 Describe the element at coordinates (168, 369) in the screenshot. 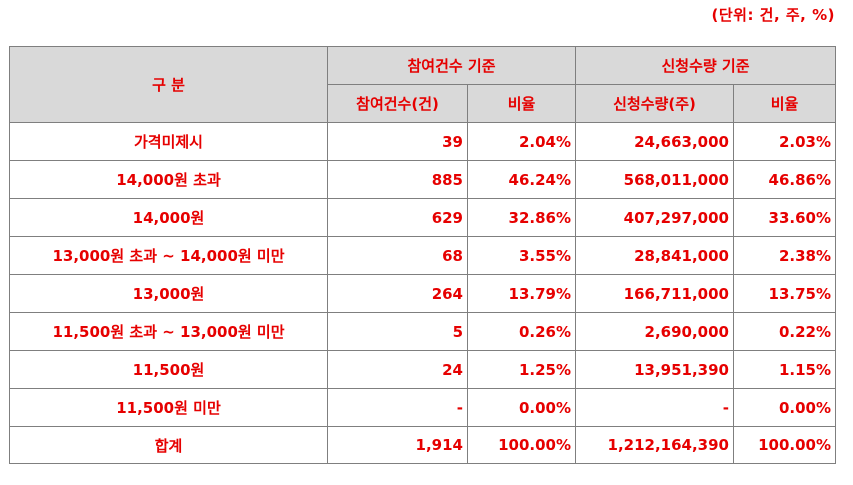

I see `row-label: 11,500원` at that location.